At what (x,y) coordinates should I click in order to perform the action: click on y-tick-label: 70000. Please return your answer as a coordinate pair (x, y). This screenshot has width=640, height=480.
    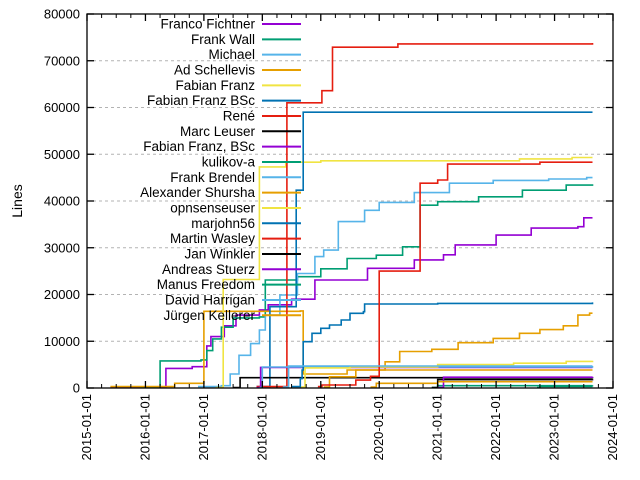
    Looking at the image, I should click on (62, 60).